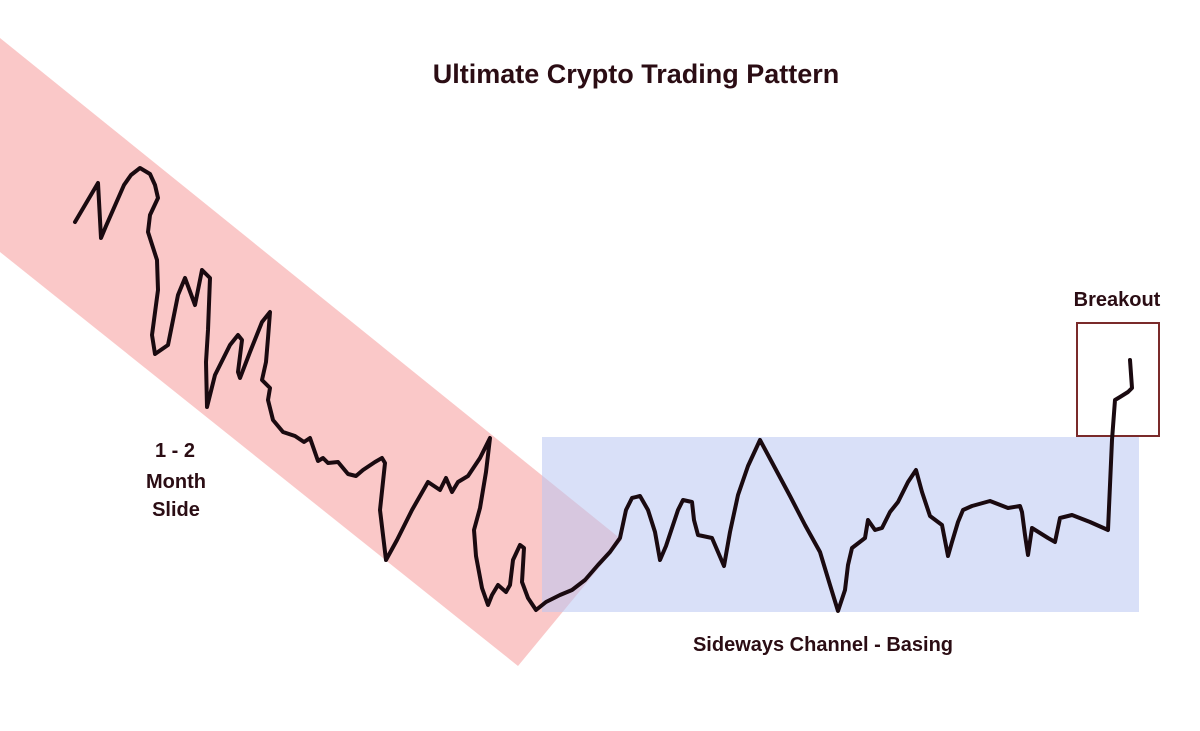 This screenshot has width=1200, height=731. Describe the element at coordinates (823, 645) in the screenshot. I see `channel-label: Sideways Channel - Basing` at that location.